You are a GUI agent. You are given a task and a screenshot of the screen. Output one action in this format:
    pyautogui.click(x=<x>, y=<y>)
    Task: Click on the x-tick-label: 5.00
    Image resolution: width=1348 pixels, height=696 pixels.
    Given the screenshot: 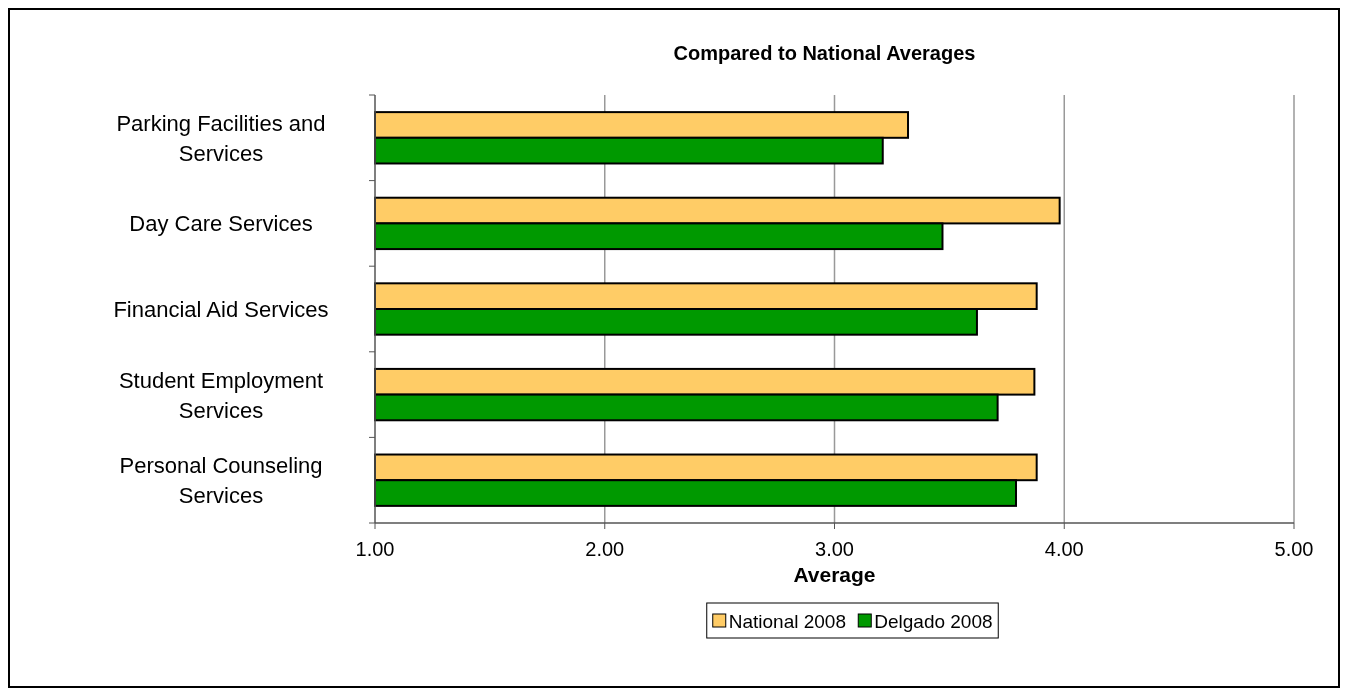 What is the action you would take?
    pyautogui.click(x=1294, y=549)
    